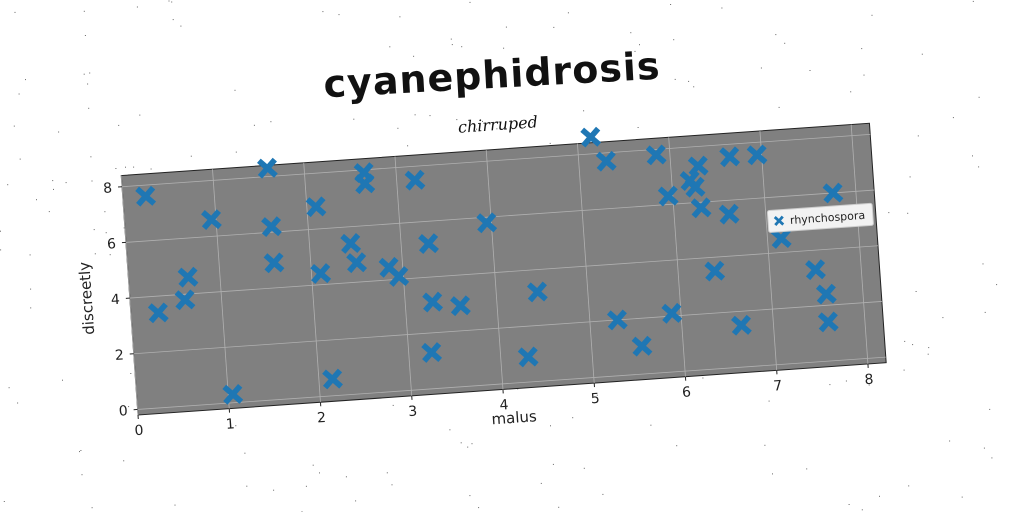  Describe the element at coordinates (491, 75) in the screenshot. I see `chart-title: cyanephidrosis` at that location.